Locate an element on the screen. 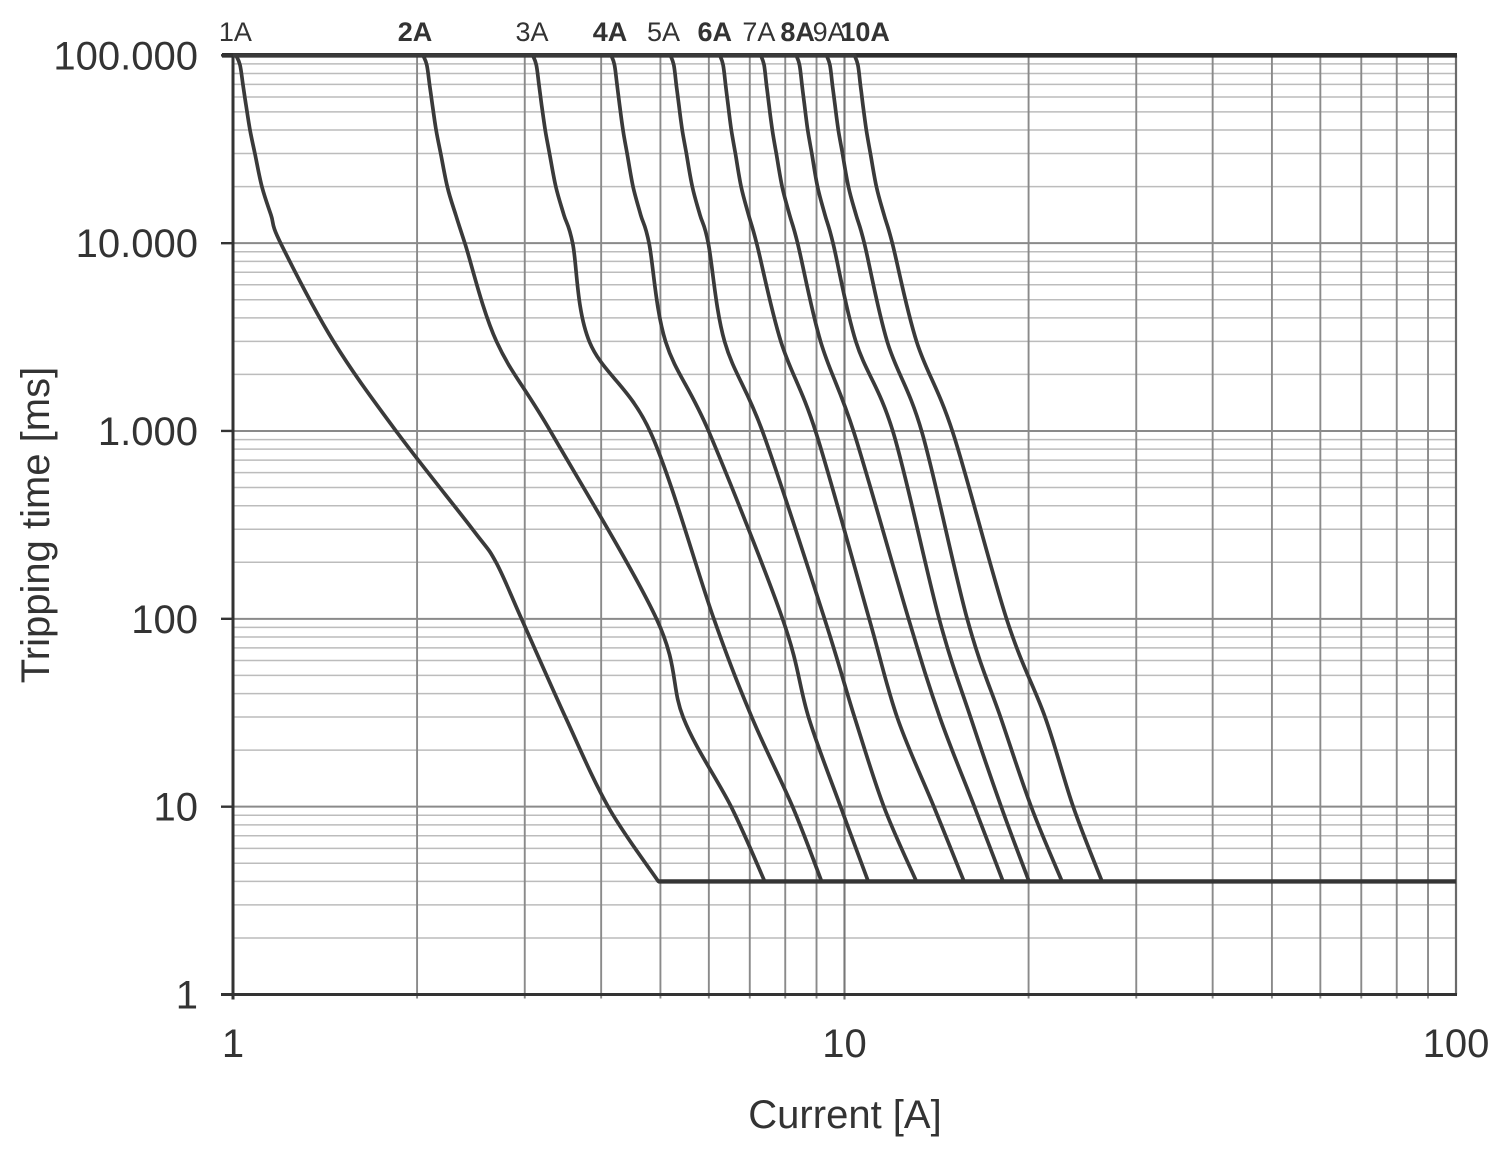 Image resolution: width=1500 pixels, height=1158 pixels. svg-text: 8A is located at coordinates (797, 32).